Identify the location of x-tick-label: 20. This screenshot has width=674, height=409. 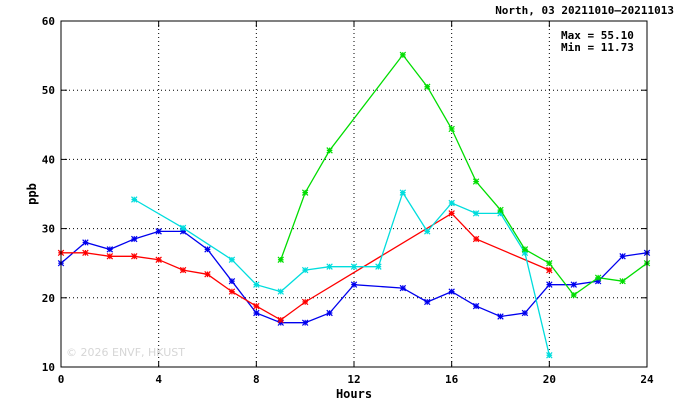
(549, 379).